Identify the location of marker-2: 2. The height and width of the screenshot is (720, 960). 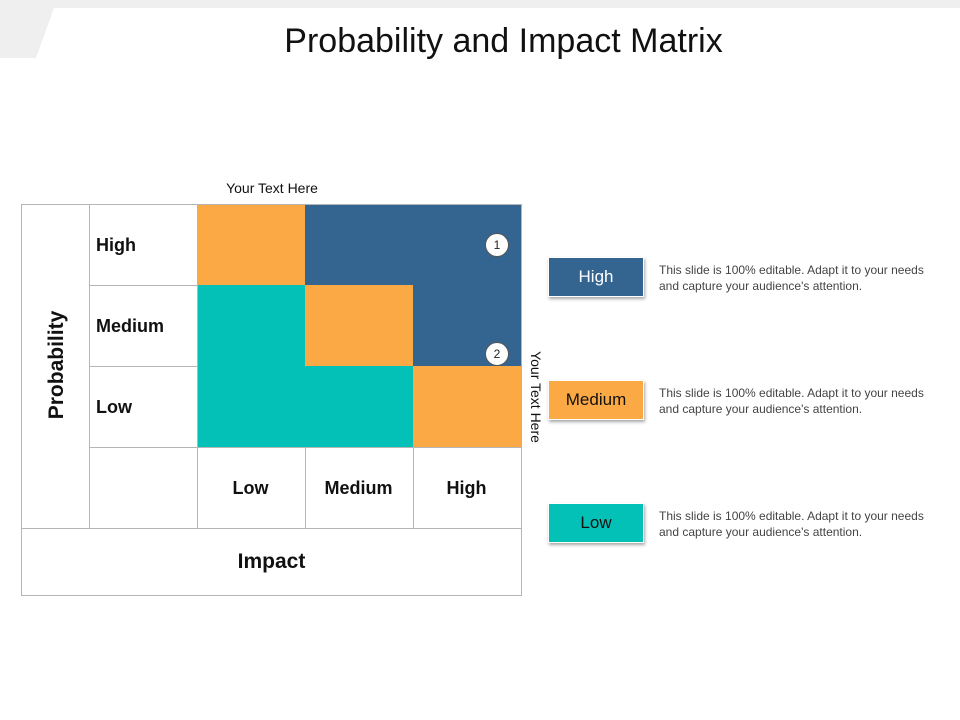
(497, 354).